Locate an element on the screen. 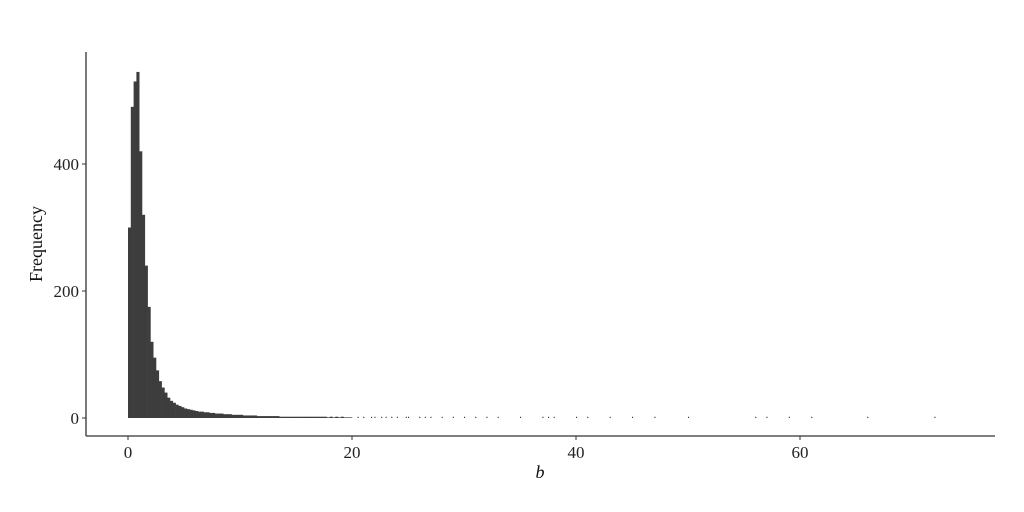 The width and height of the screenshot is (1024, 512). x-axis-label: b is located at coordinates (540, 472).